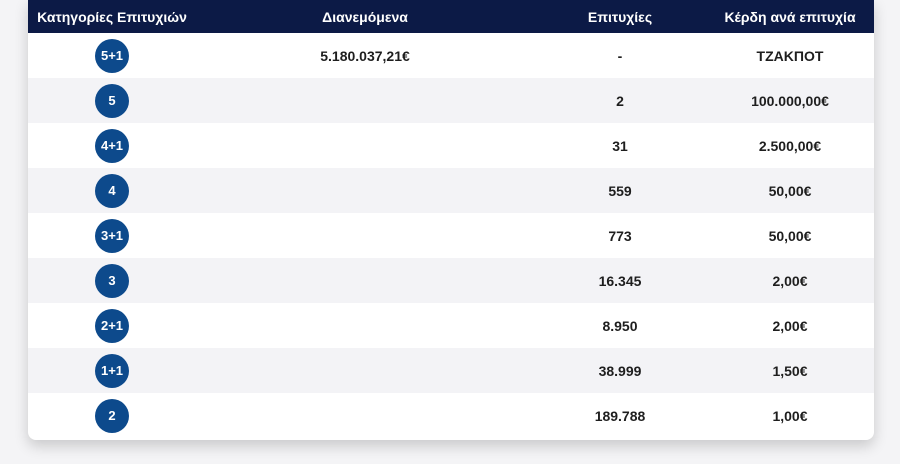 The image size is (900, 464). What do you see at coordinates (790, 370) in the screenshot?
I see `prize-cell: 1,50€` at bounding box center [790, 370].